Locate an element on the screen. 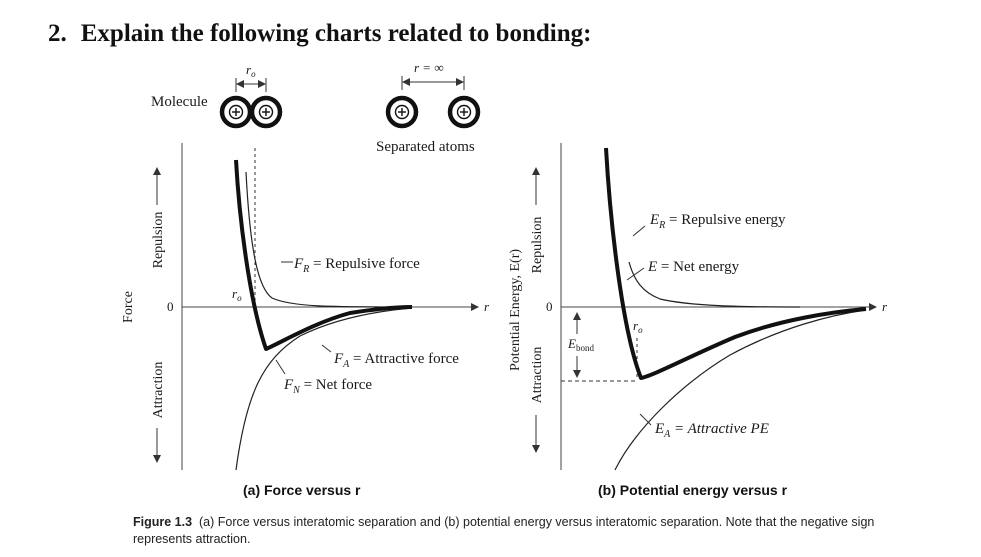  chart-a-attraction-label: Attraction is located at coordinates (158, 390).